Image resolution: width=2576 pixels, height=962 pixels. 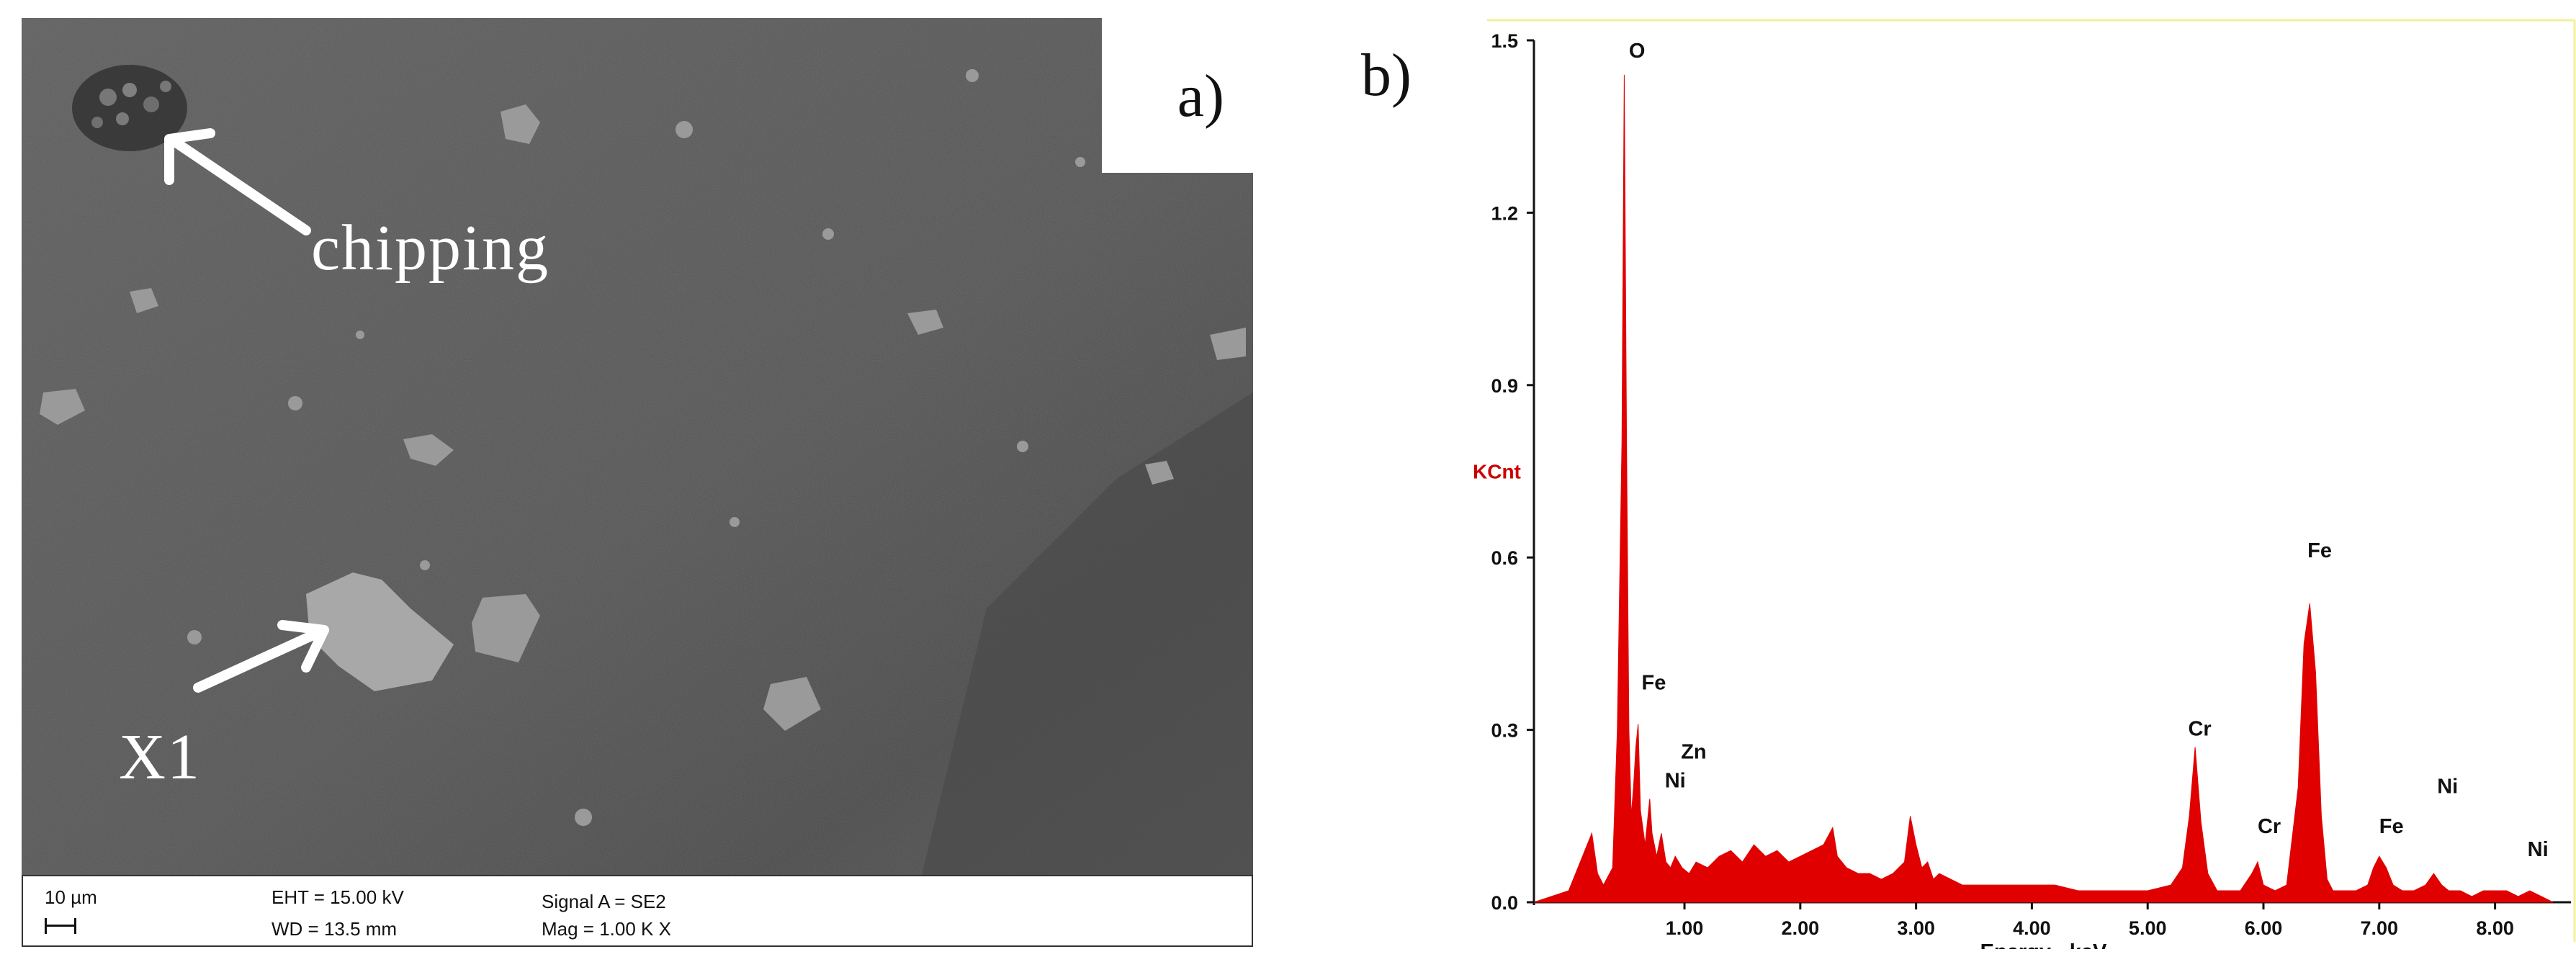 What do you see at coordinates (380, 631) in the screenshot?
I see `particle-x1` at bounding box center [380, 631].